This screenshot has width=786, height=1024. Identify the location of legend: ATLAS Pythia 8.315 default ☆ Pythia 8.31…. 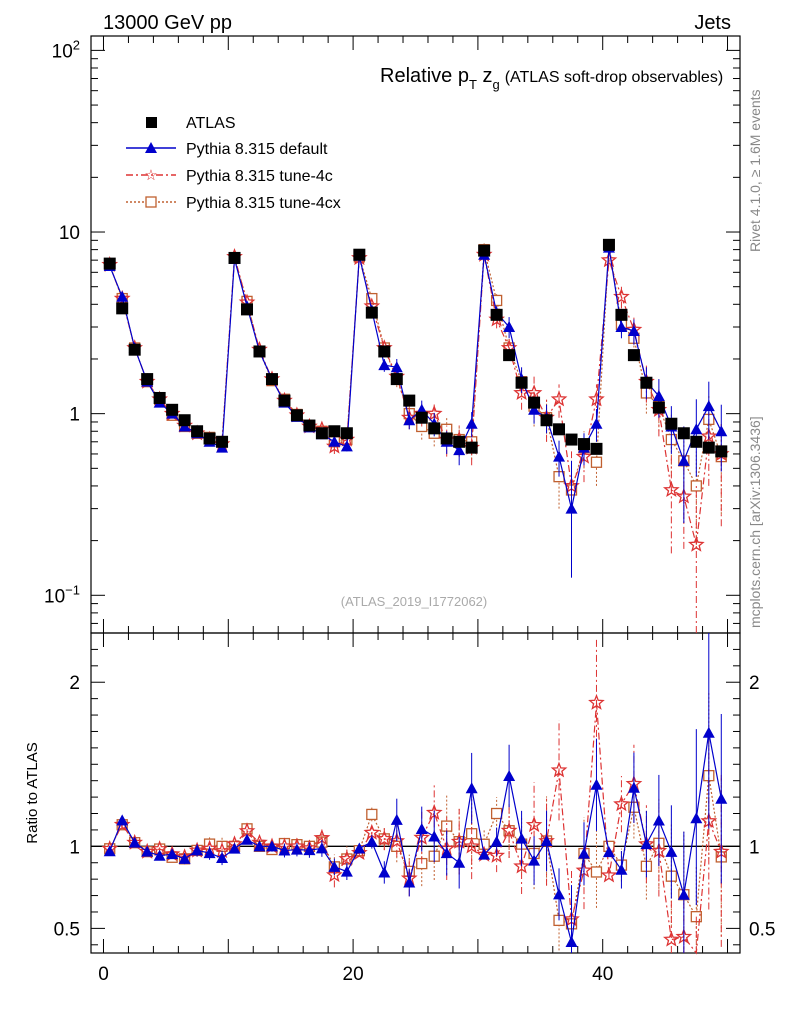
(233, 163).